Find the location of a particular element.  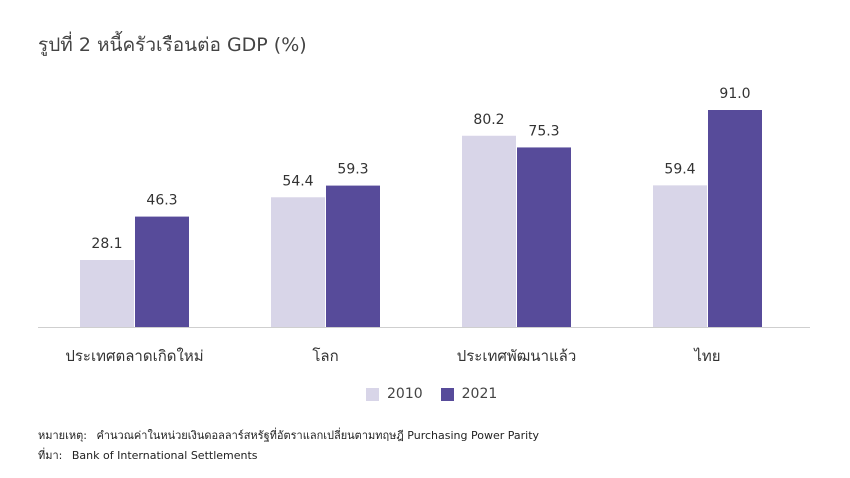

remark-label: หมายเหตุ: is located at coordinates (62, 435).